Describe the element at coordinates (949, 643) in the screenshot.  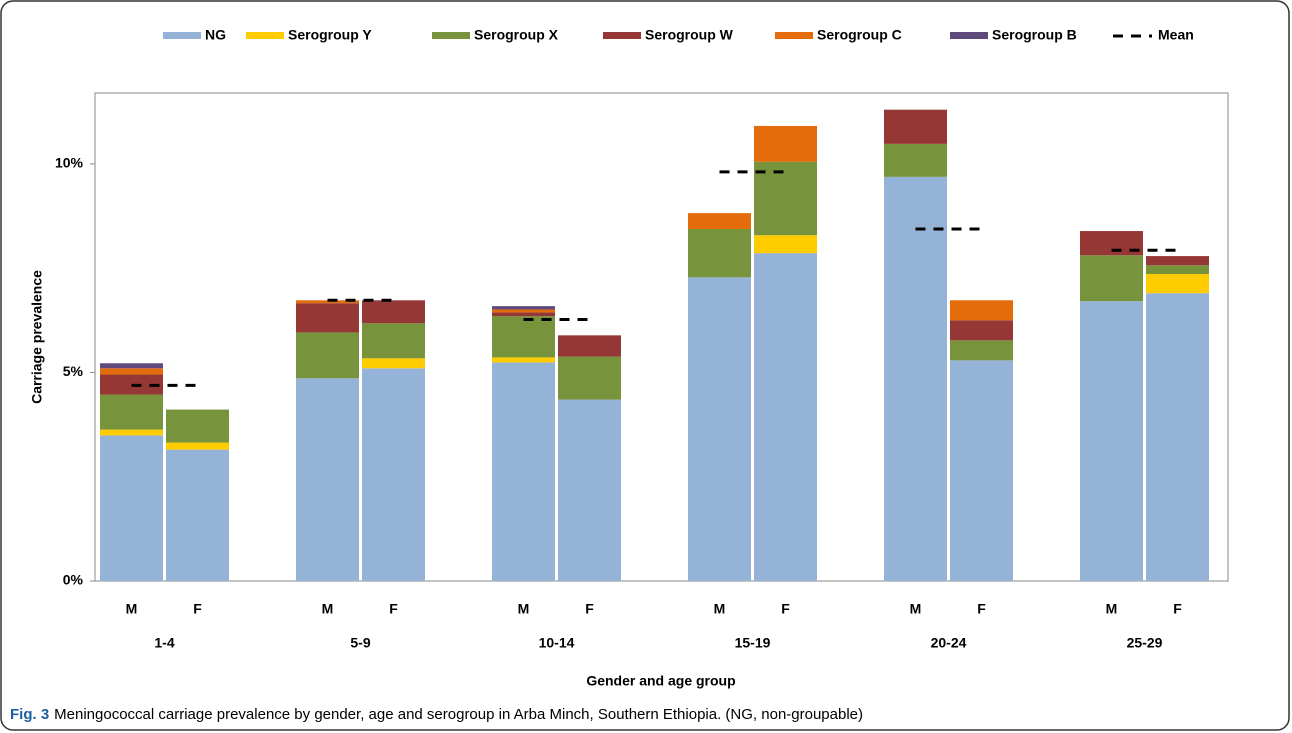
I see `group-label: 20-24` at that location.